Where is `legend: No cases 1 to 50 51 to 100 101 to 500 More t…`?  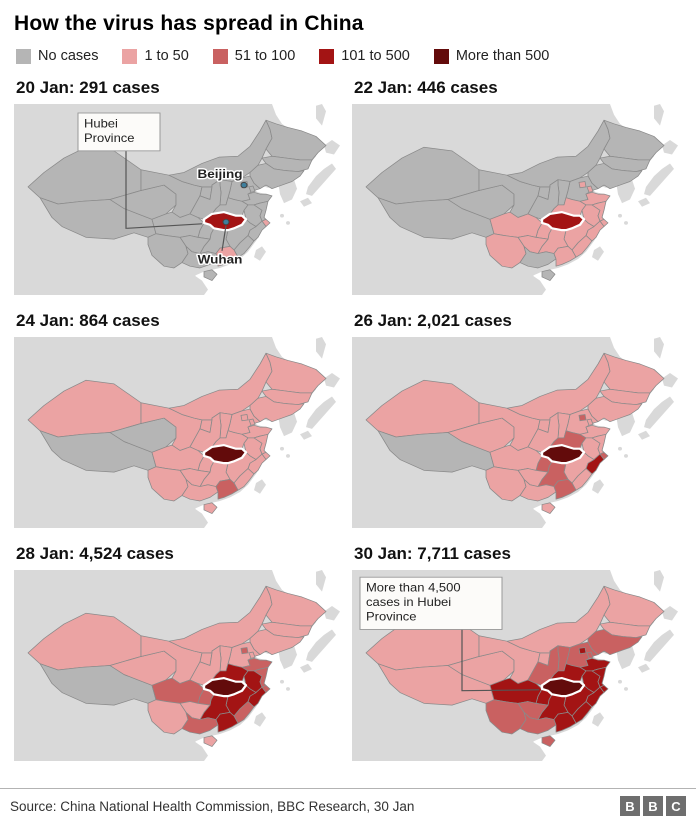
legend: No cases 1 to 50 51 to 100 101 to 500 More t… is located at coordinates (349, 56).